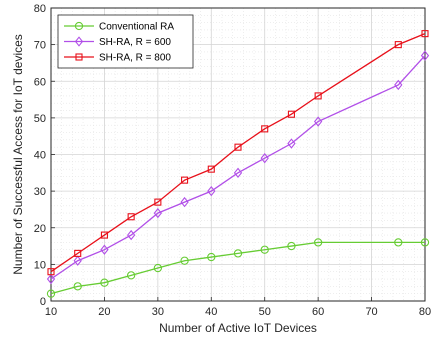 This screenshot has height=343, width=437. I want to click on x-tick-label: 40, so click(211, 312).